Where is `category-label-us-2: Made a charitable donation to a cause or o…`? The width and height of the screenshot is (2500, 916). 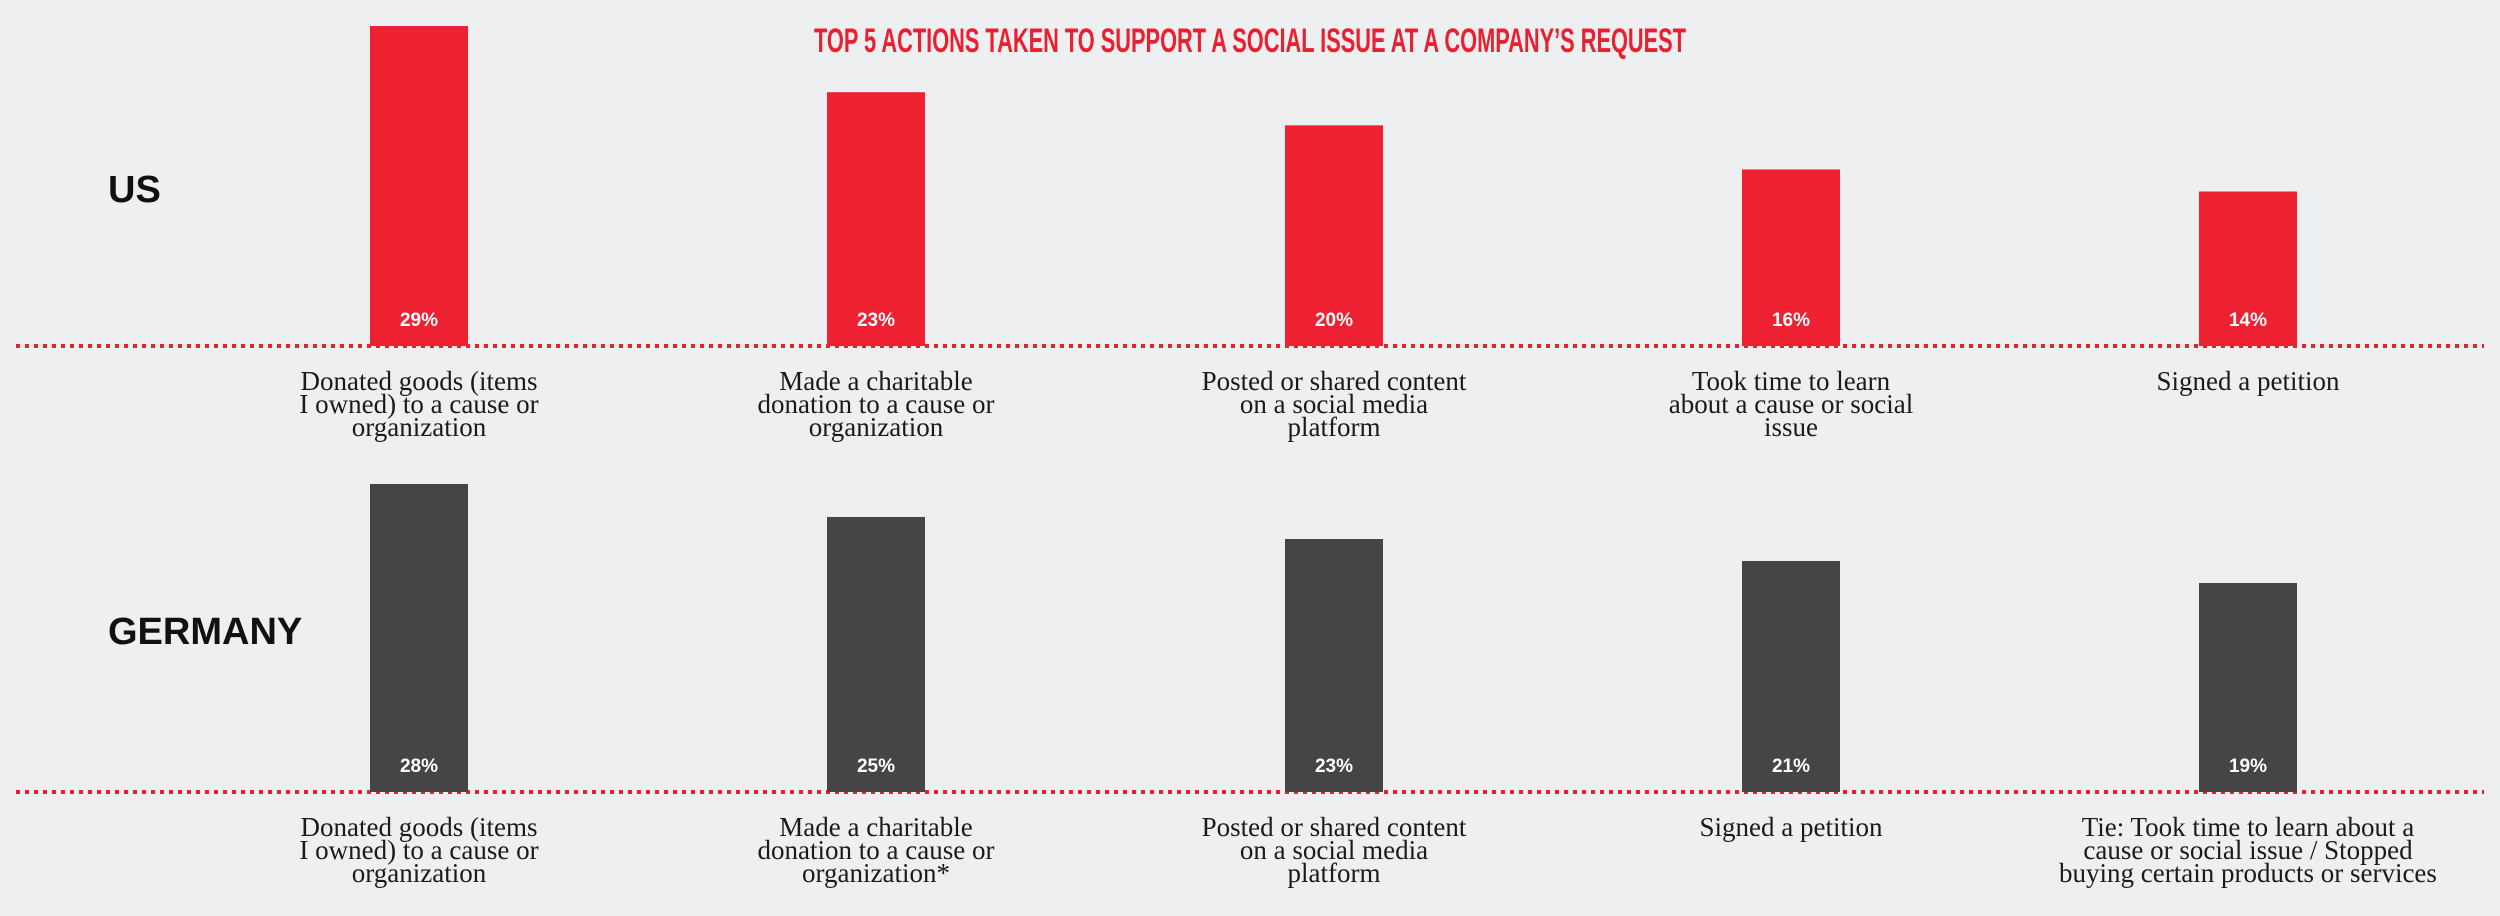 category-label-us-2: Made a charitable donation to a cause or o… is located at coordinates (876, 404).